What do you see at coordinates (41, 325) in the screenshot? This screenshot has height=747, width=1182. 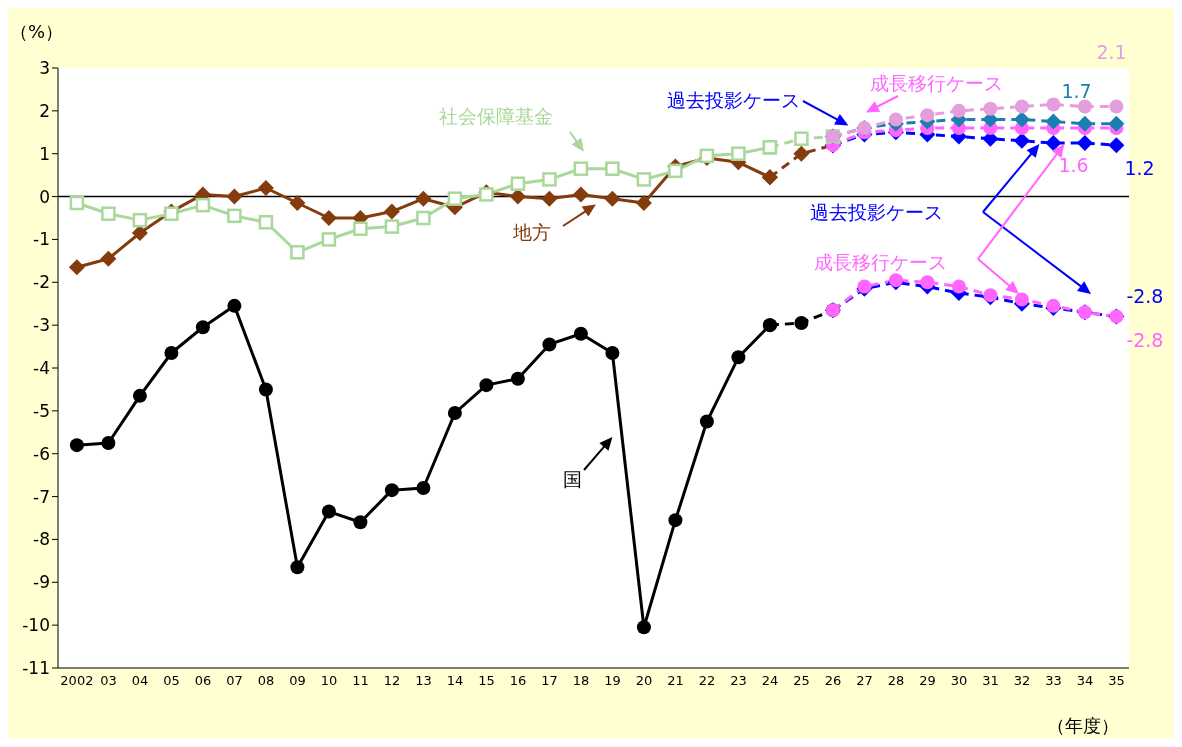 I see `y-tick-label: -3` at bounding box center [41, 325].